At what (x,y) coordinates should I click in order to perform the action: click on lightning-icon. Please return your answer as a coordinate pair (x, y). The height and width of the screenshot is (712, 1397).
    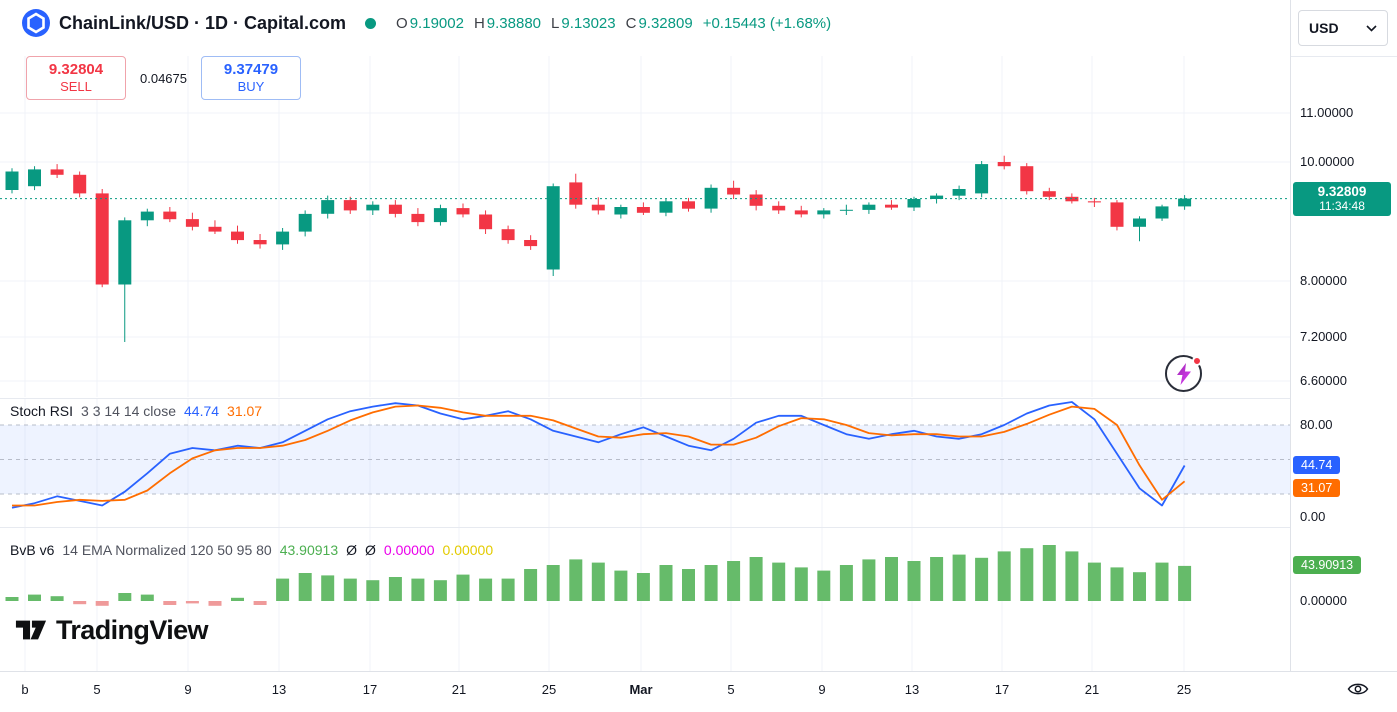
    Looking at the image, I should click on (1183, 373).